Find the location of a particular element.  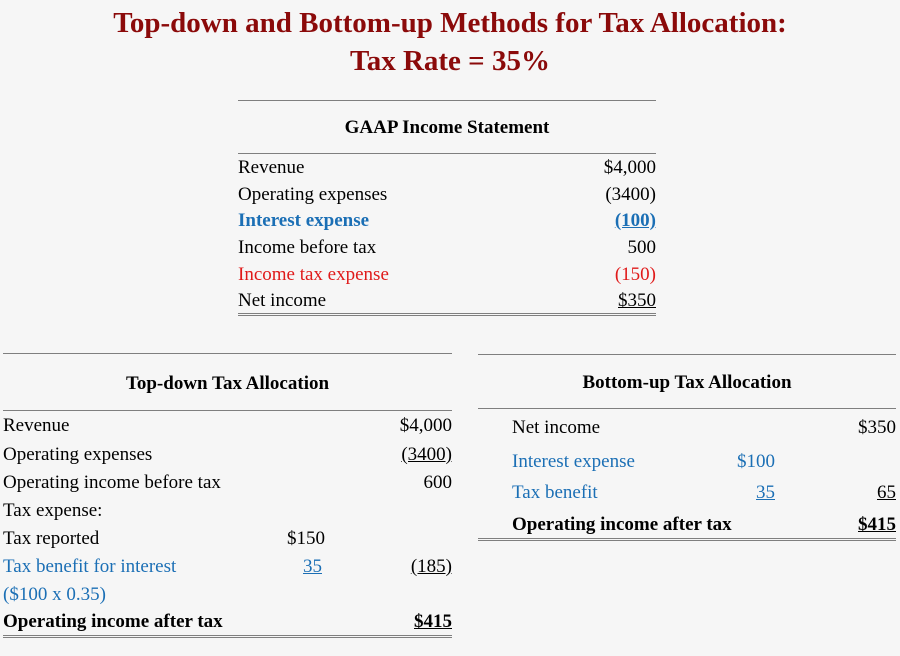

bottomup-row-mid-value: 35 is located at coordinates (765, 492).